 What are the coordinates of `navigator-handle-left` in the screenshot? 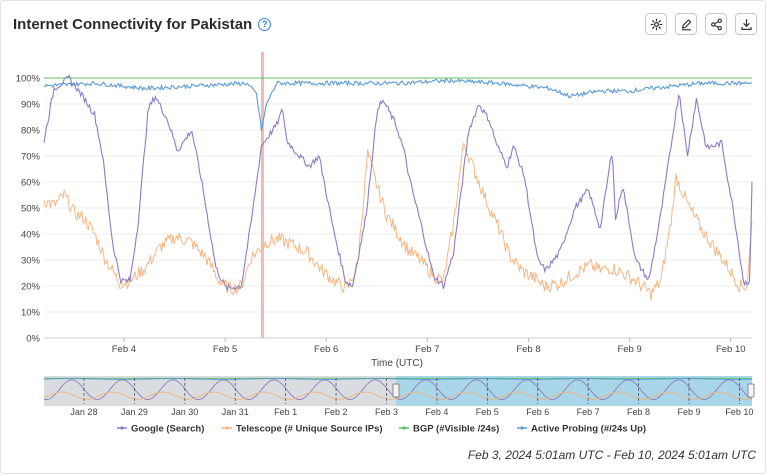 It's located at (396, 390).